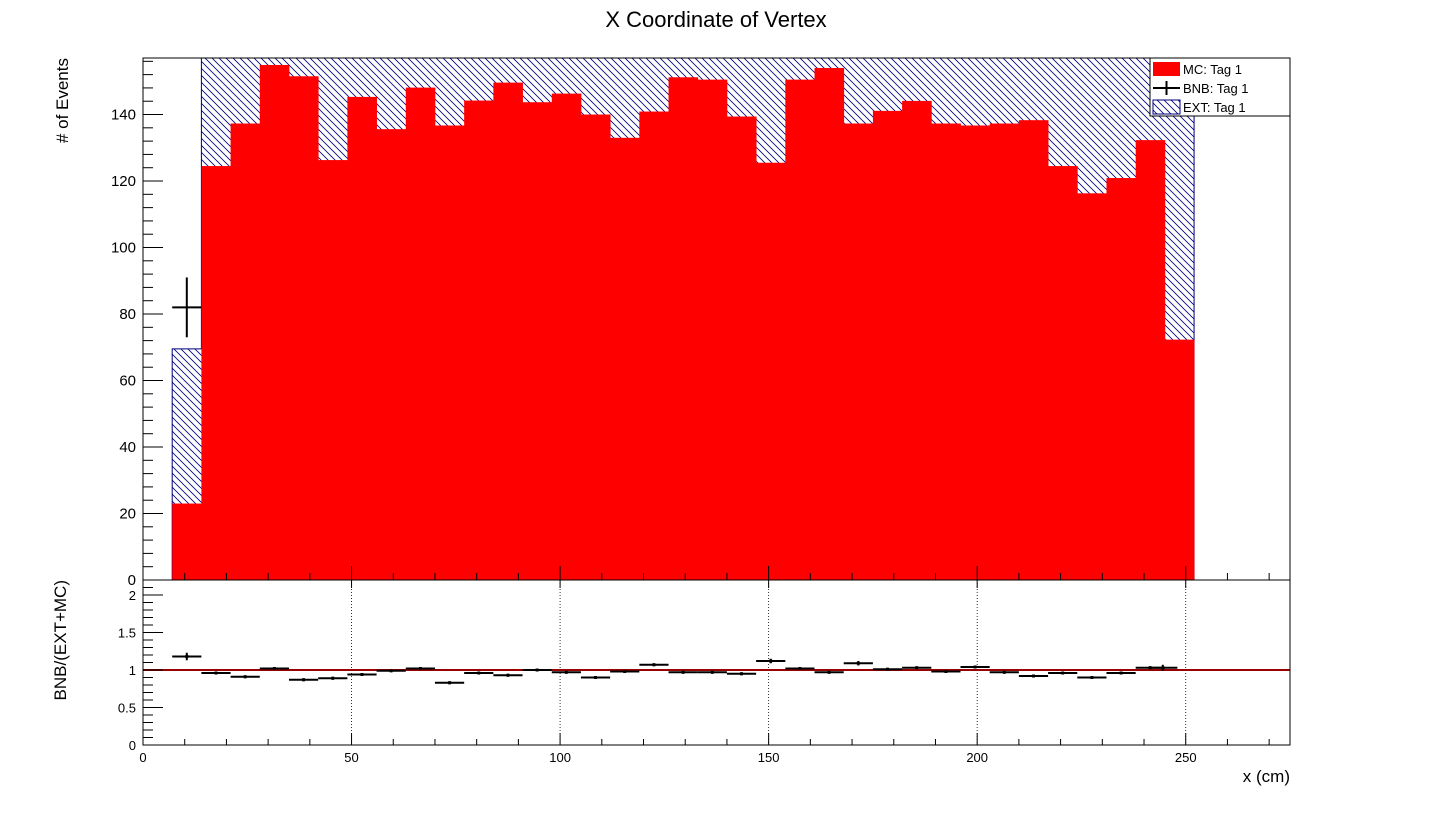  I want to click on y-tick-label: 80, so click(127, 314).